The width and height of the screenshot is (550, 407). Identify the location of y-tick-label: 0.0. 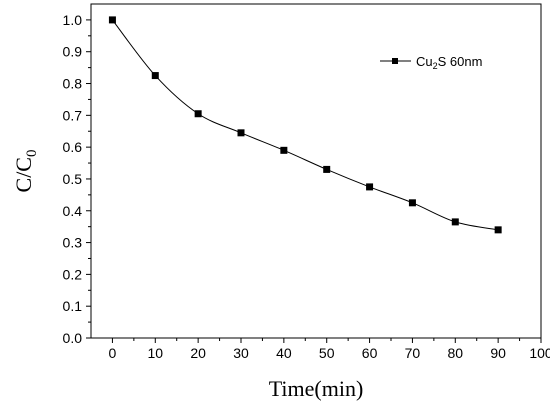
(73, 338).